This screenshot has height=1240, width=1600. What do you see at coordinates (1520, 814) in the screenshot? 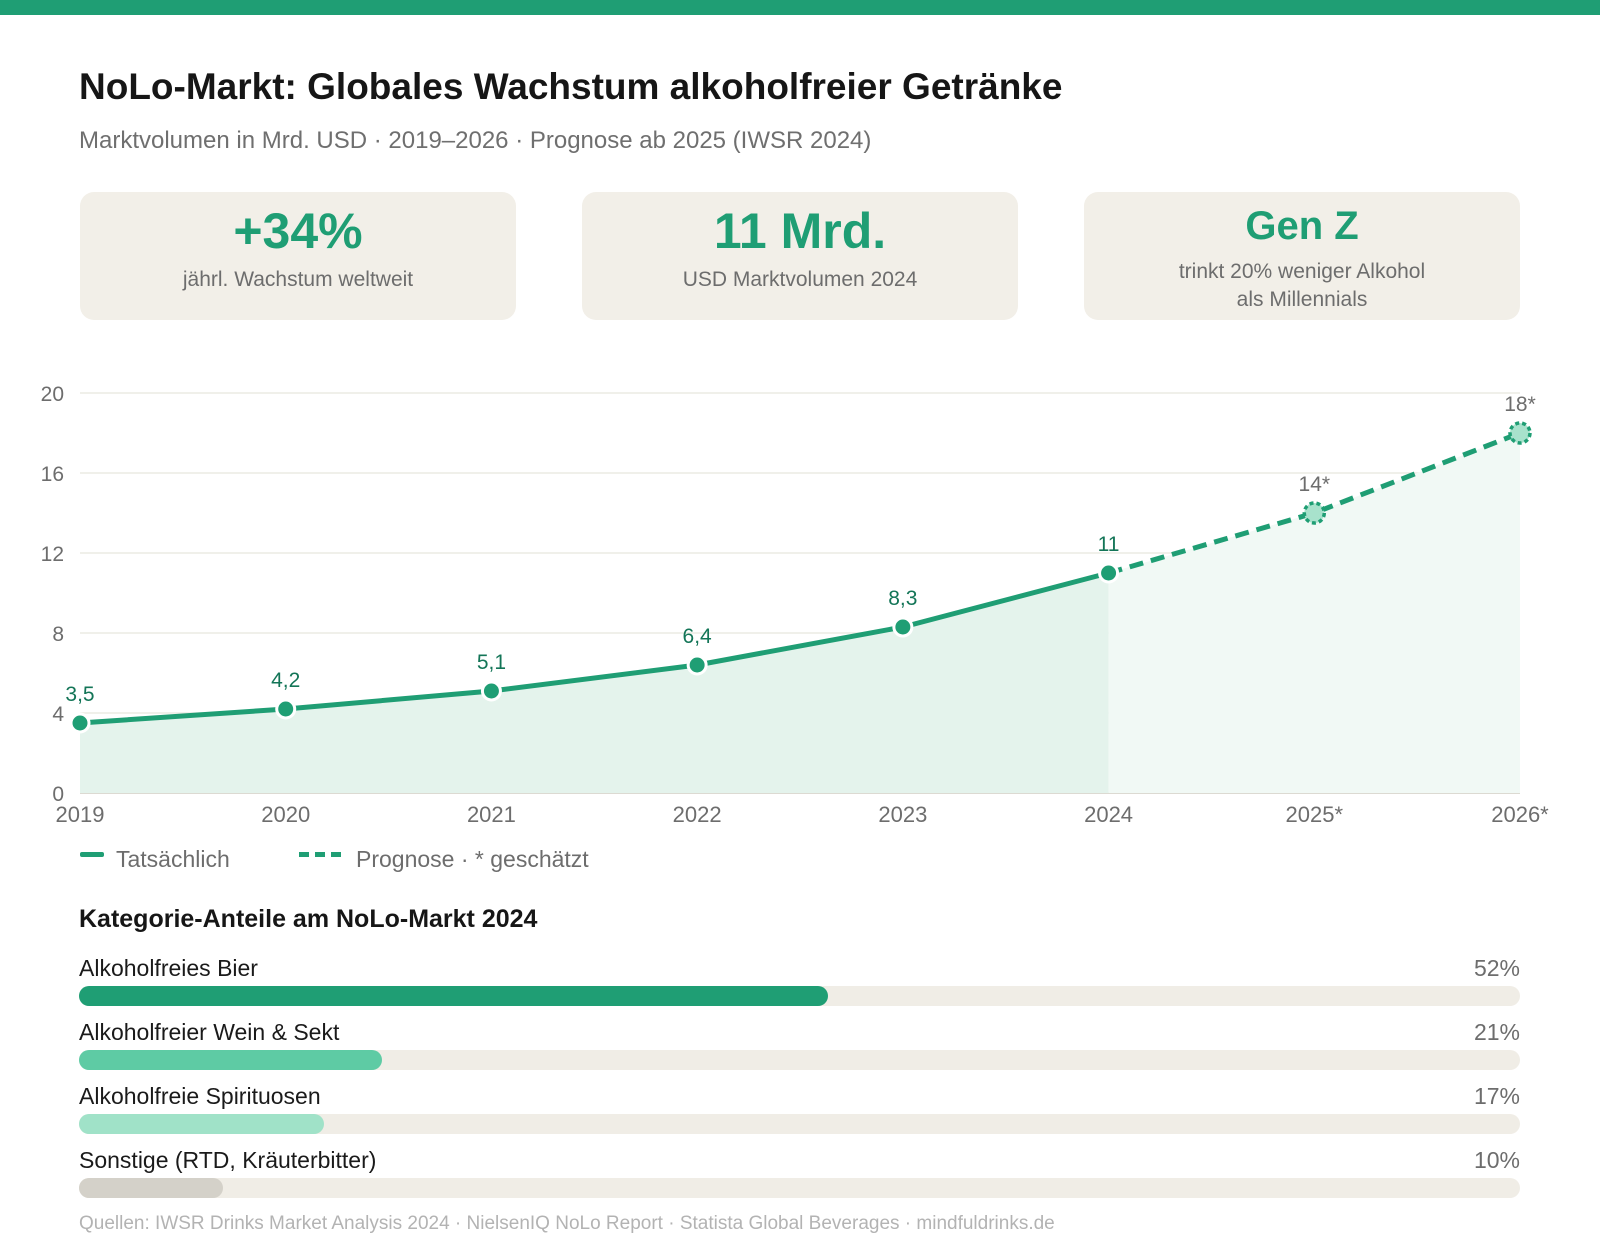
I see `x-tick-label: 2026*` at bounding box center [1520, 814].